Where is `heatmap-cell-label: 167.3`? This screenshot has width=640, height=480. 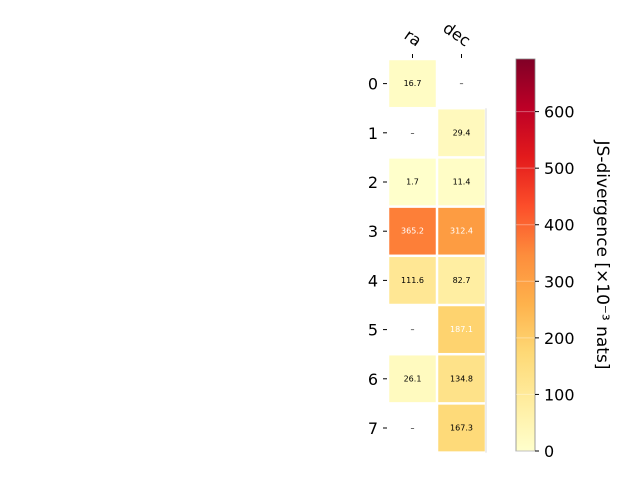
heatmap-cell-label: 167.3 is located at coordinates (461, 428).